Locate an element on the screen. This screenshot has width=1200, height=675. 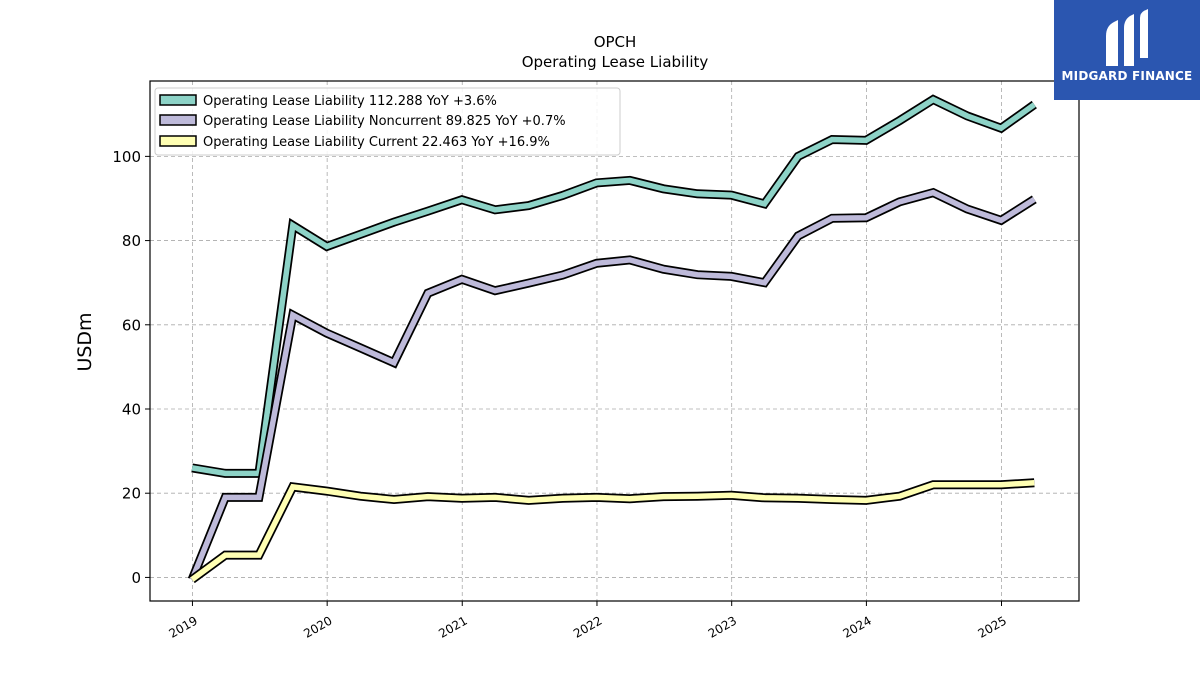
x-tick-label: 2024 is located at coordinates (856, 626).